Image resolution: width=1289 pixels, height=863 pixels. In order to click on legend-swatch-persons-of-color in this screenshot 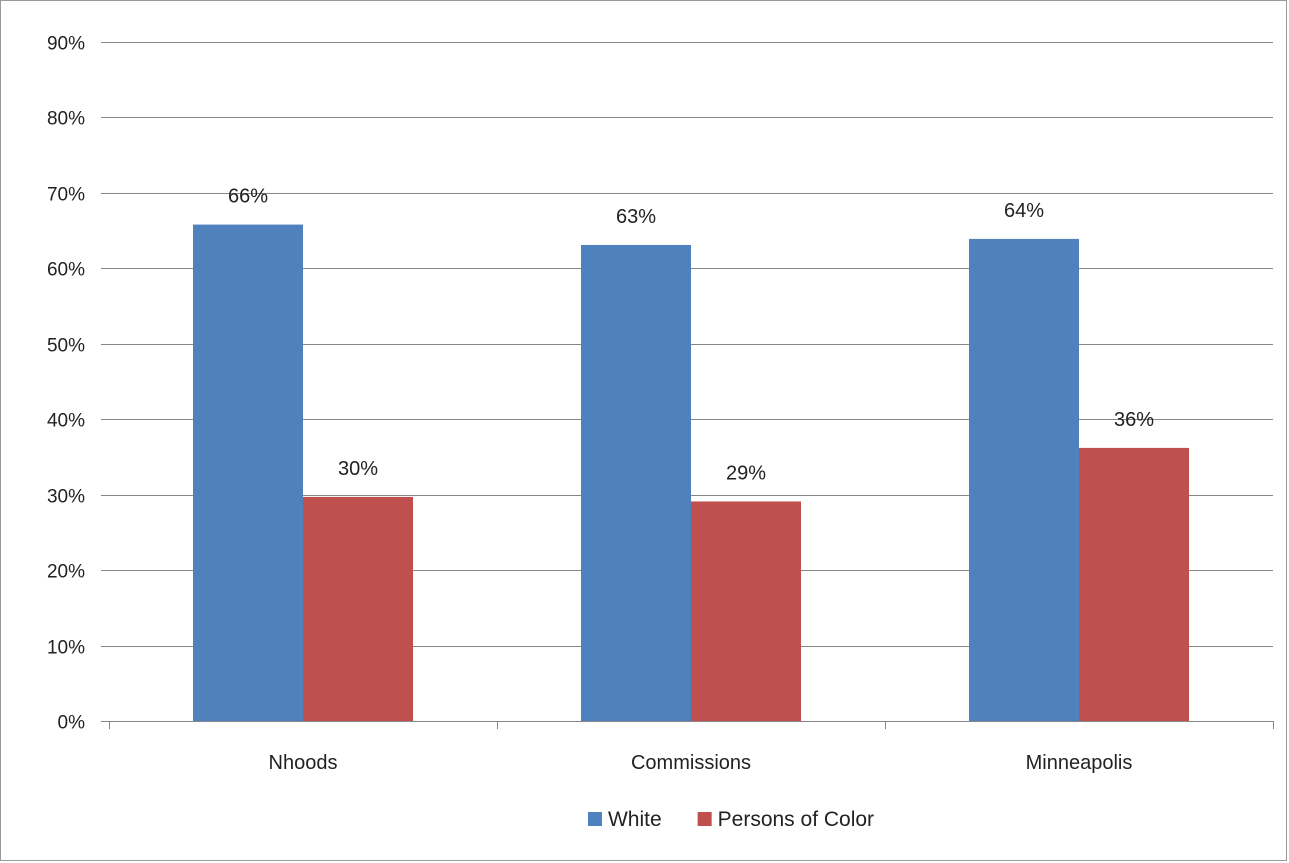, I will do `click(704, 819)`.